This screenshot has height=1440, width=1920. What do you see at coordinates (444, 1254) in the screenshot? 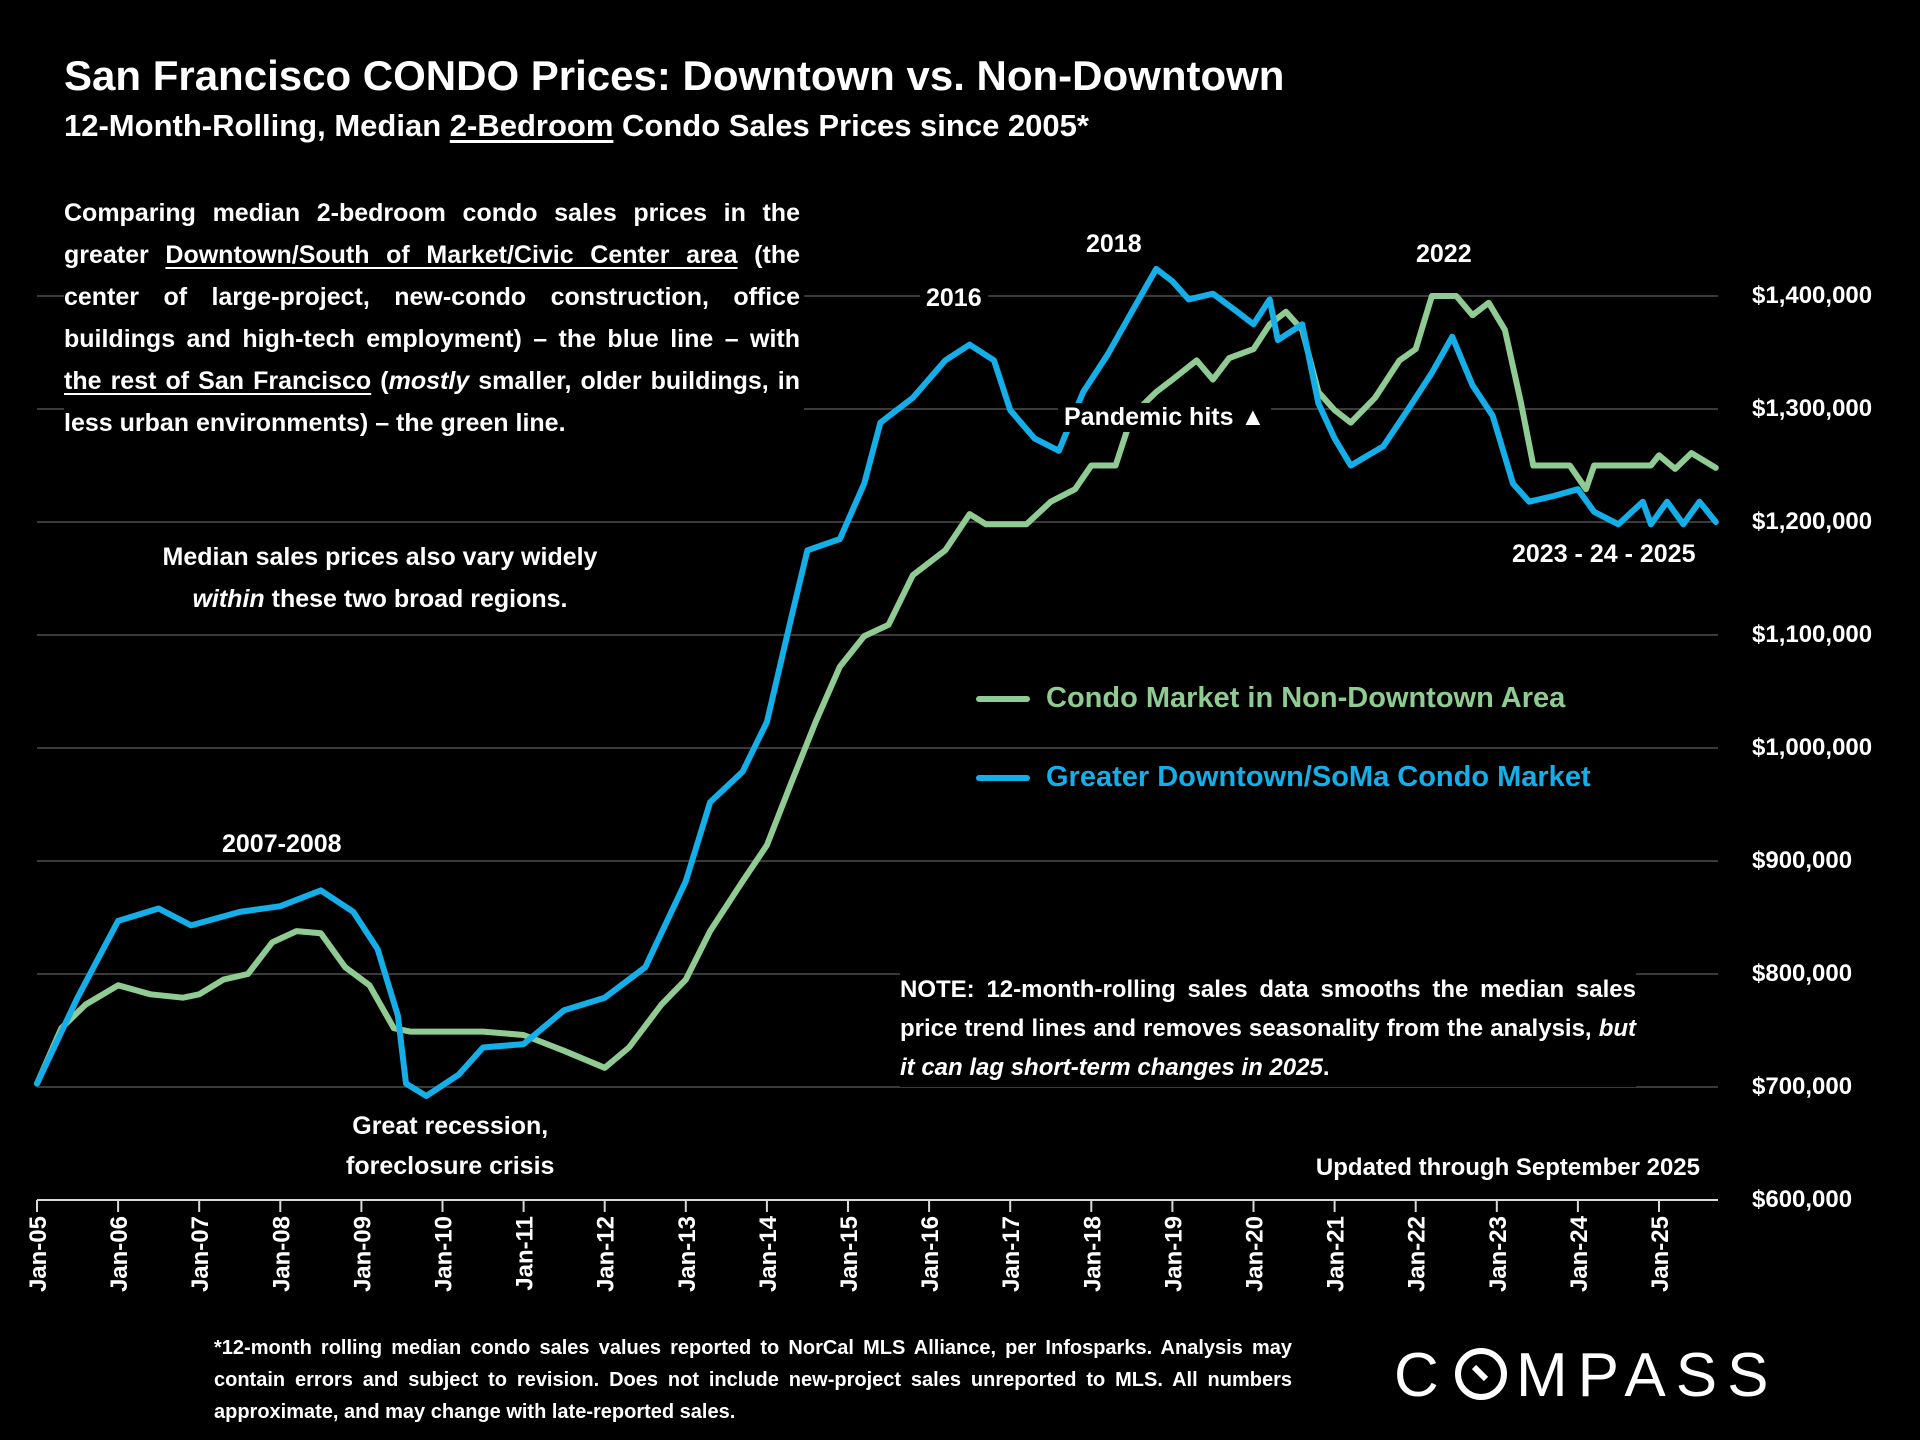
I see `x-tick-label: Jan-10` at bounding box center [444, 1254].